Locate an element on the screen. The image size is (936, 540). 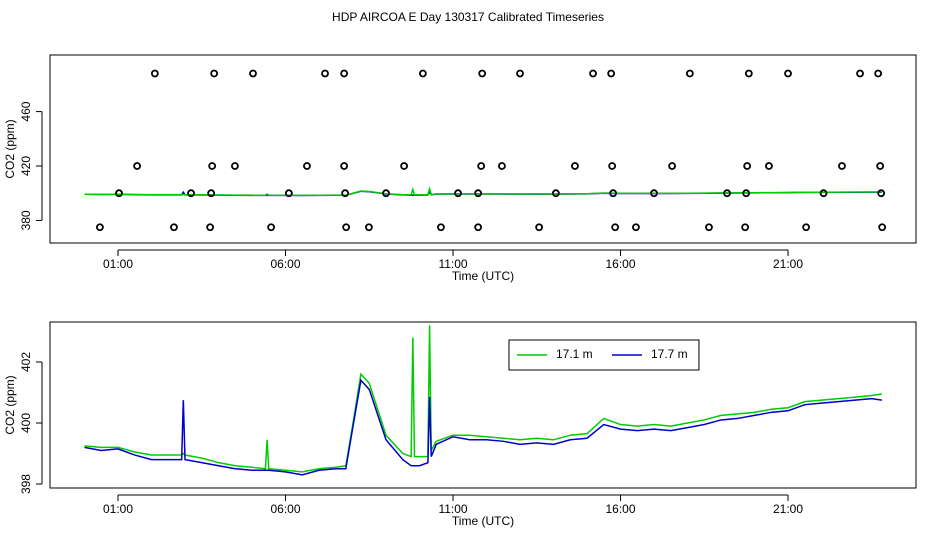
y-tick-label: 380 is located at coordinates (26, 220).